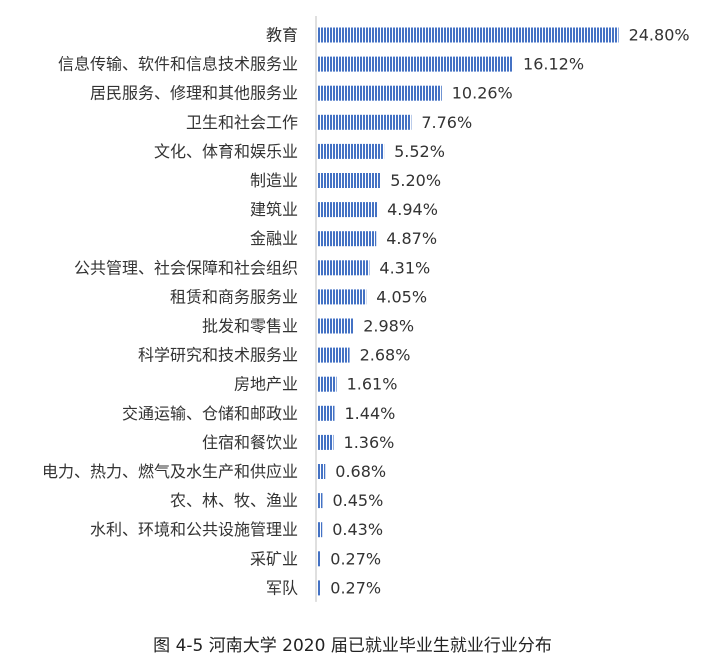 The height and width of the screenshot is (663, 705). I want to click on category-label: 公共管理、社会保障和社会组织, so click(186, 267).